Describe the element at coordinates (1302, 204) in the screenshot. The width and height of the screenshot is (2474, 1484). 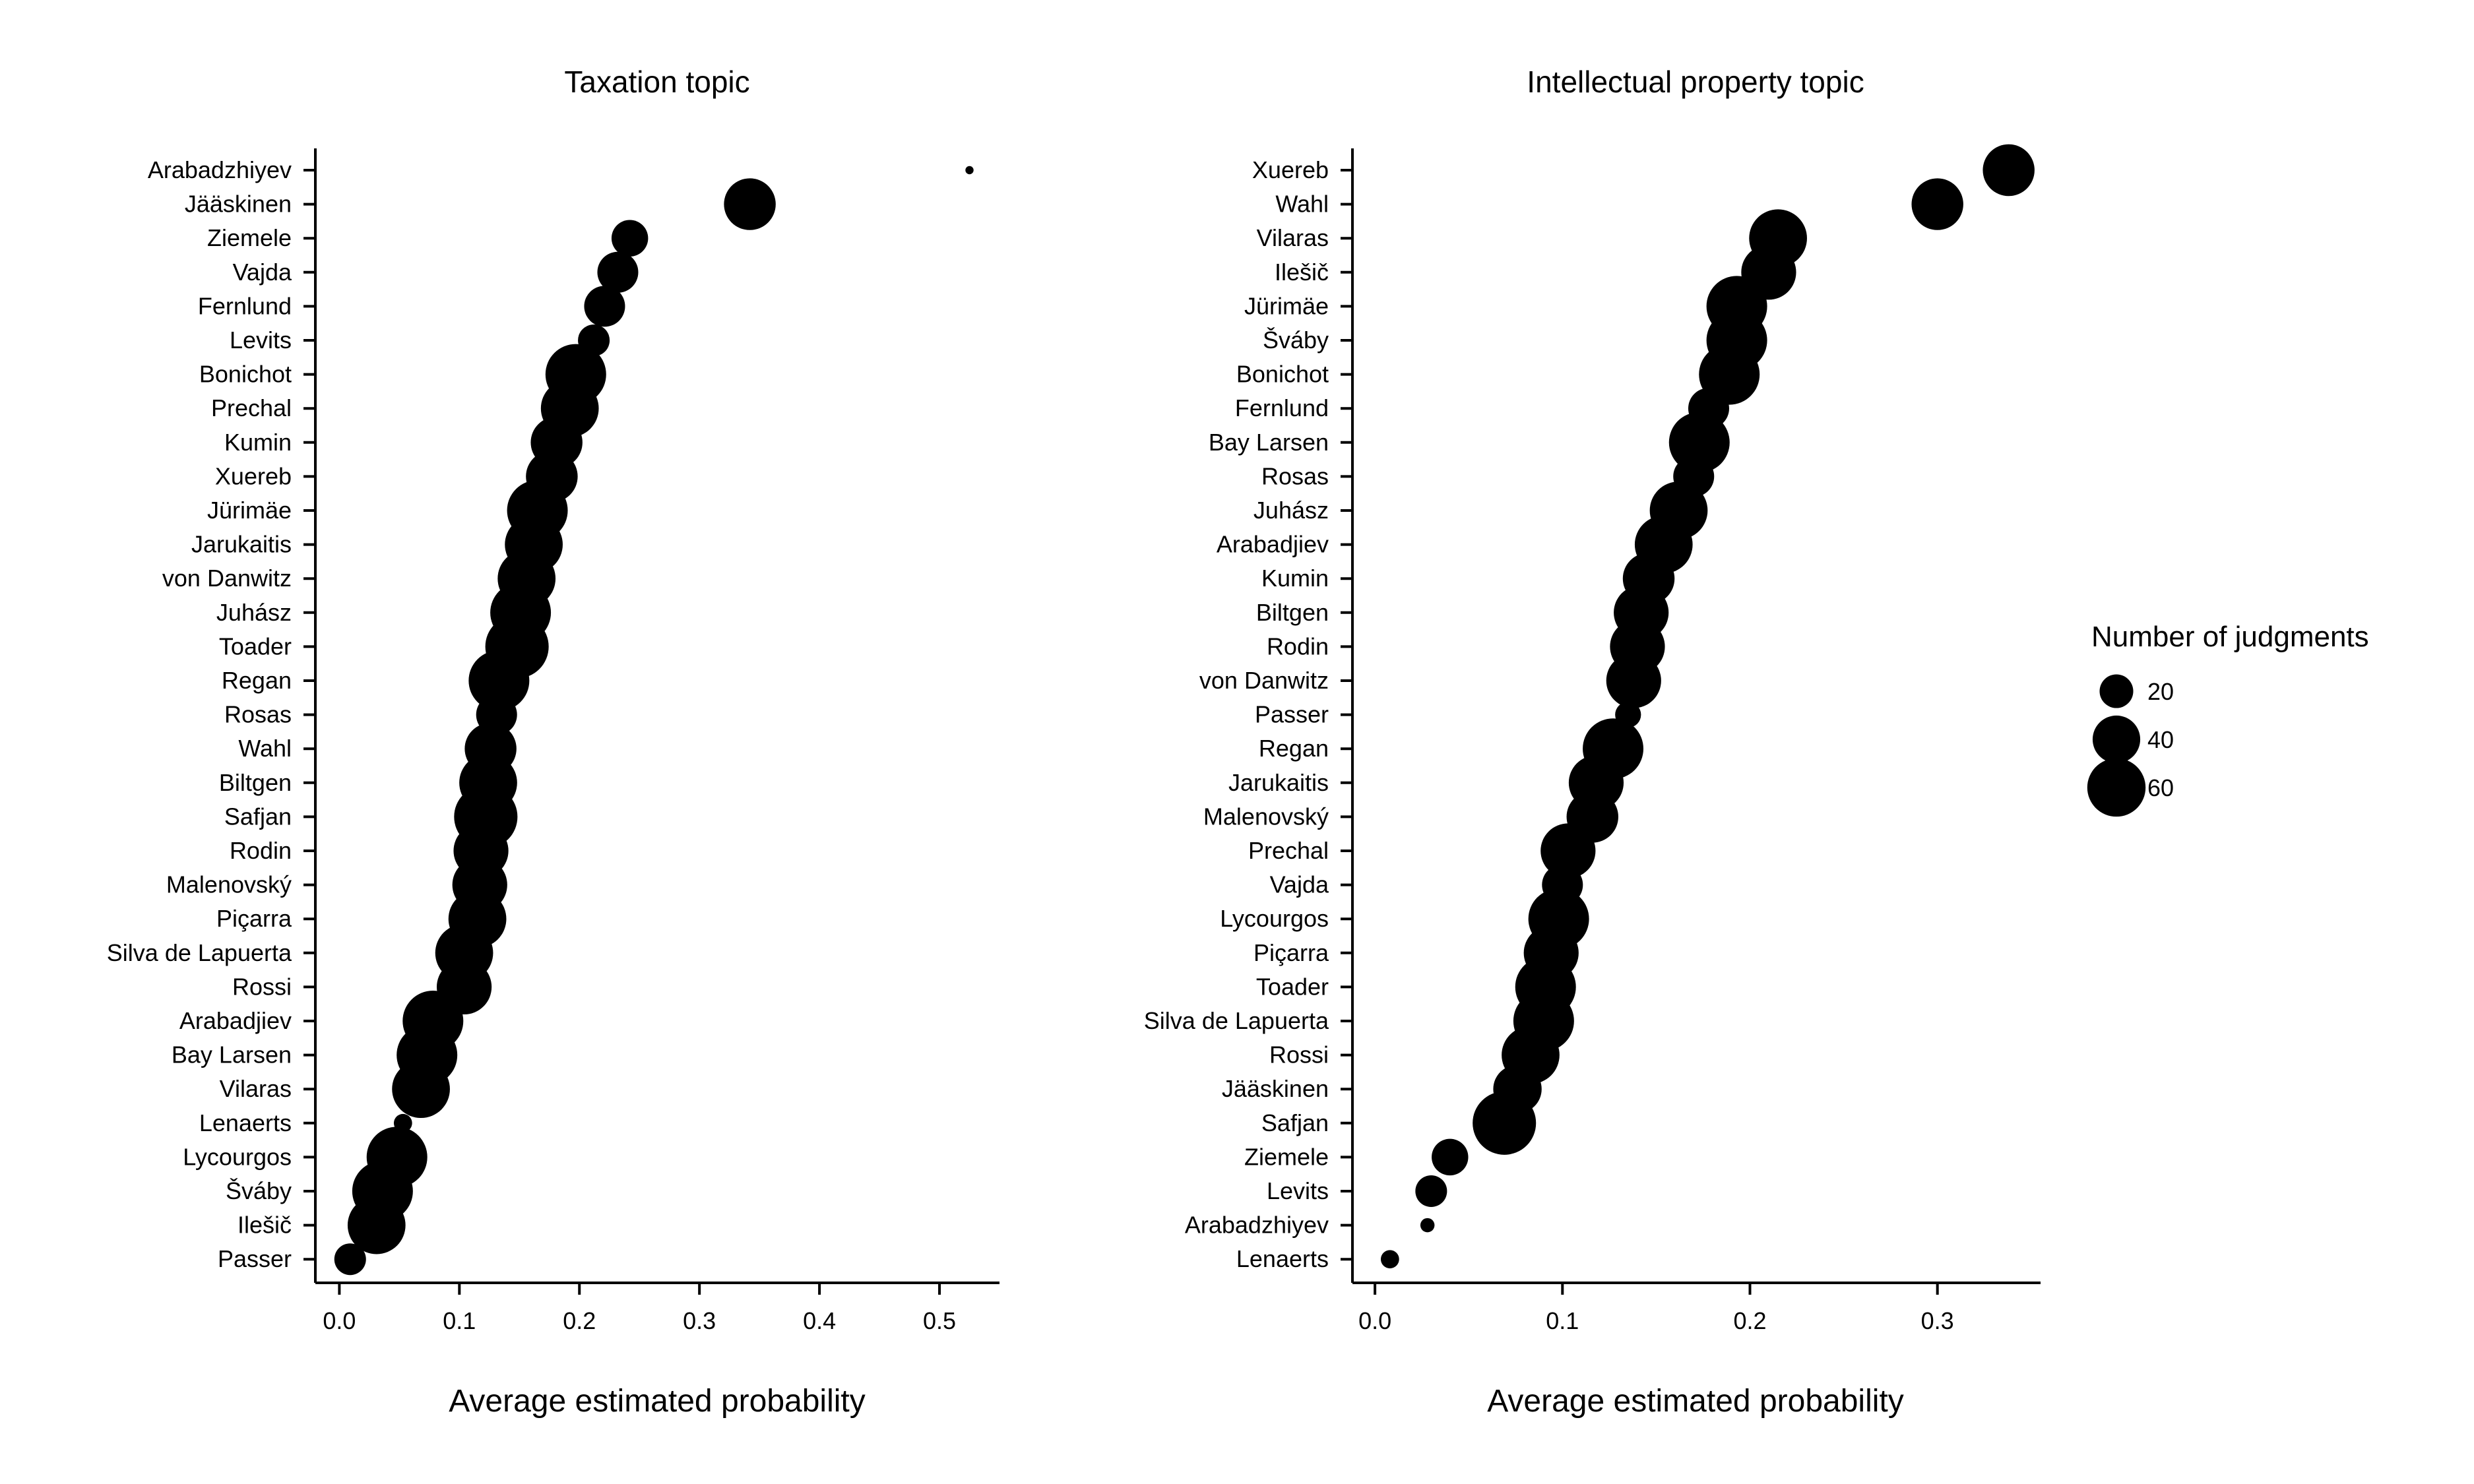
I see `y-category-label: Wahl` at that location.